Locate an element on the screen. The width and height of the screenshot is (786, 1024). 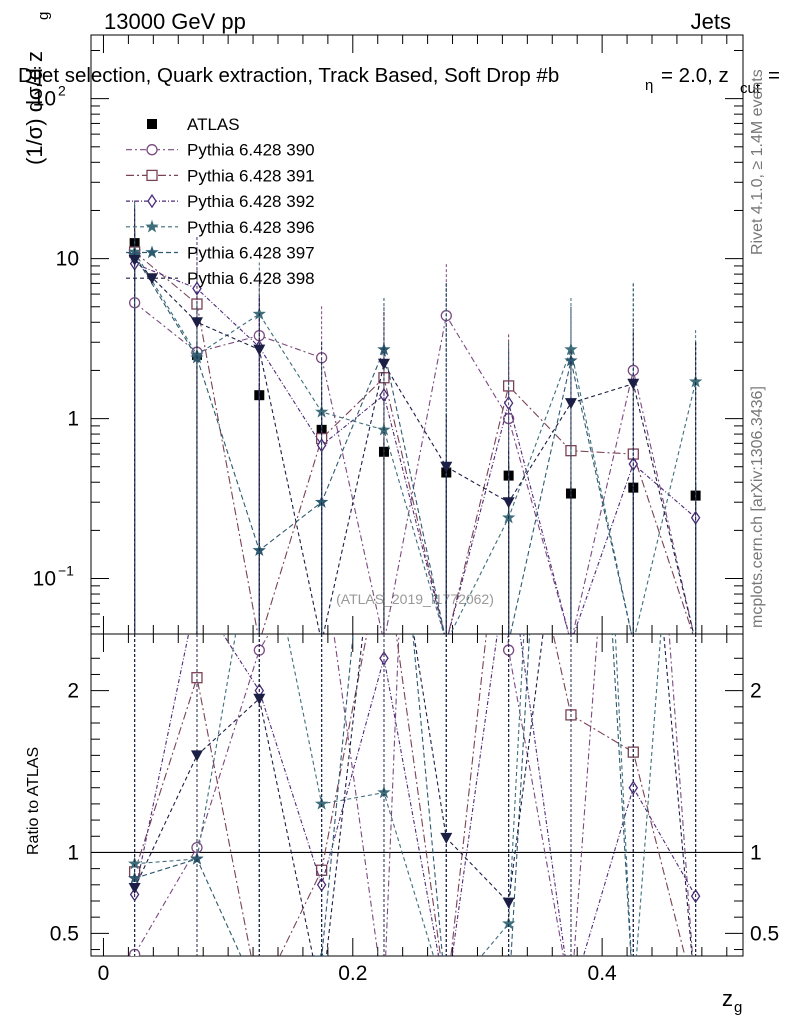
legend-label-p391: Pythia 6.428 391 is located at coordinates (251, 175).